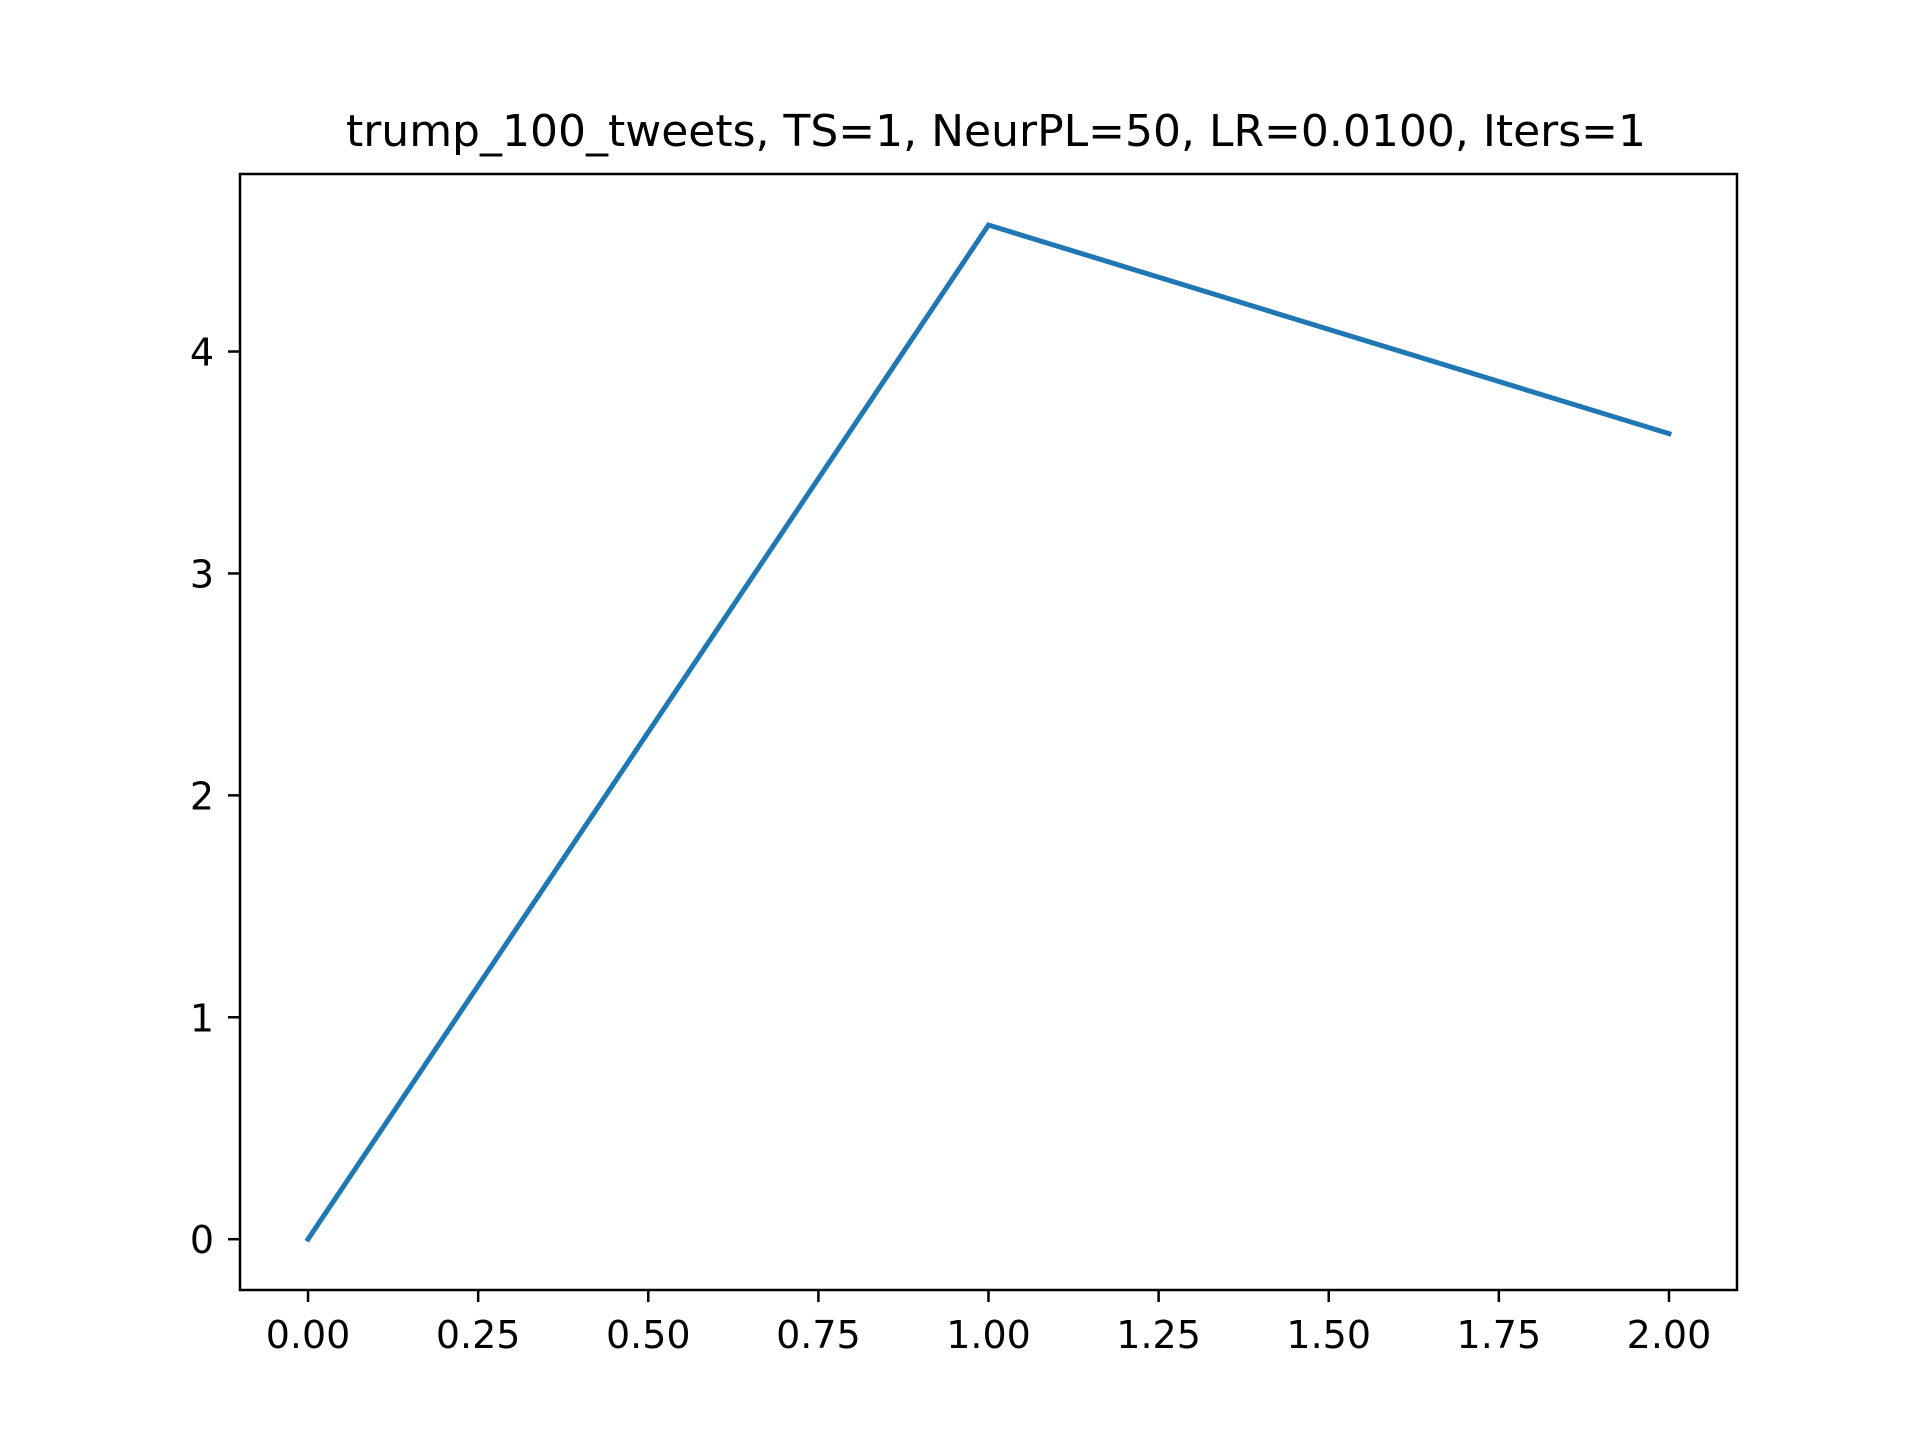 The image size is (1920, 1444). I want to click on y-tick-label: 1, so click(202, 1018).